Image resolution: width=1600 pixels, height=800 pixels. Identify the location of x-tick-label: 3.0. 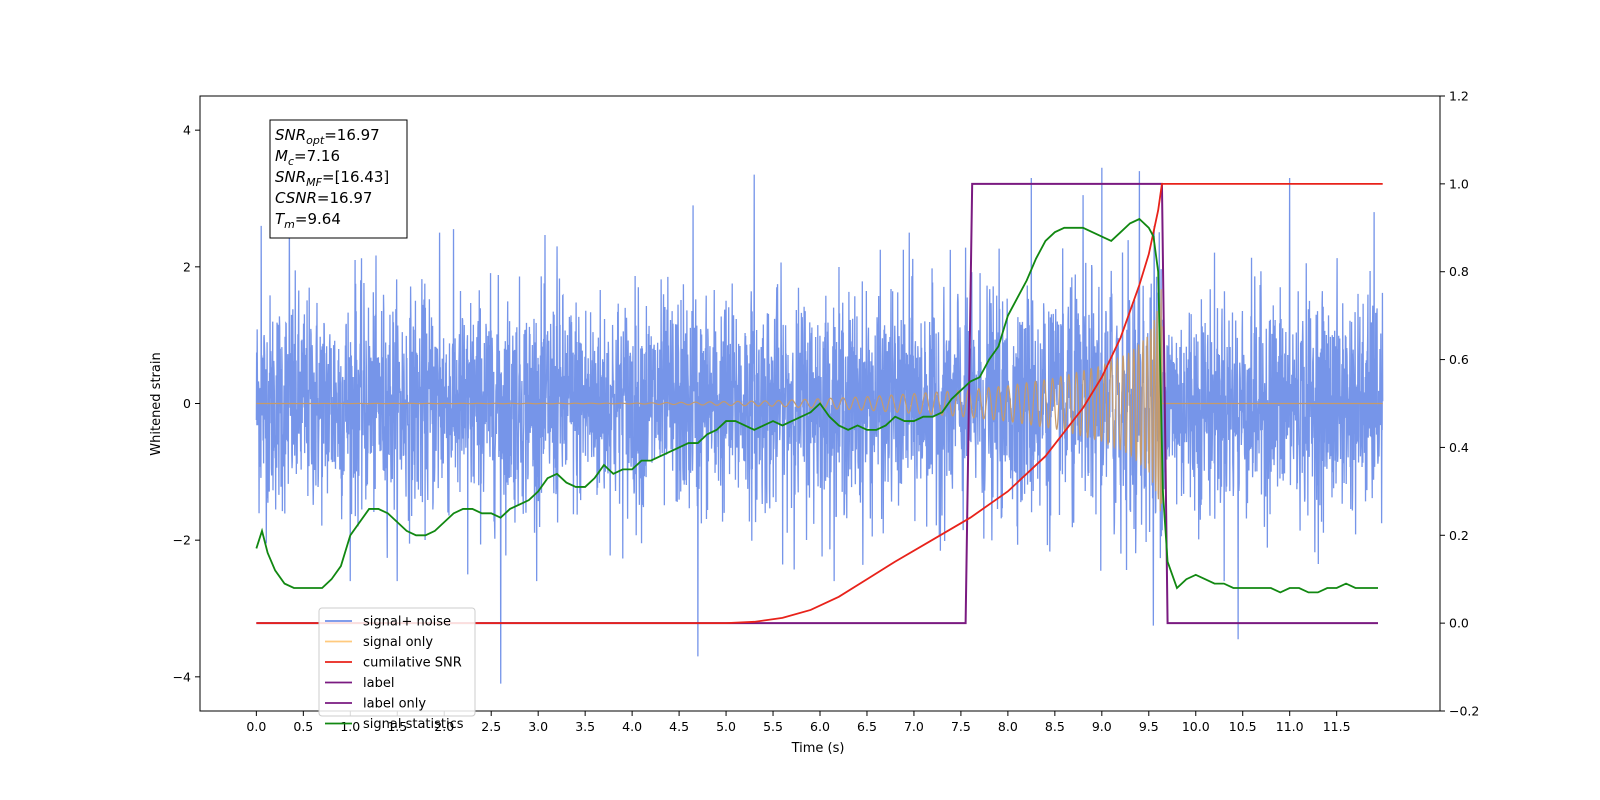
(538, 726).